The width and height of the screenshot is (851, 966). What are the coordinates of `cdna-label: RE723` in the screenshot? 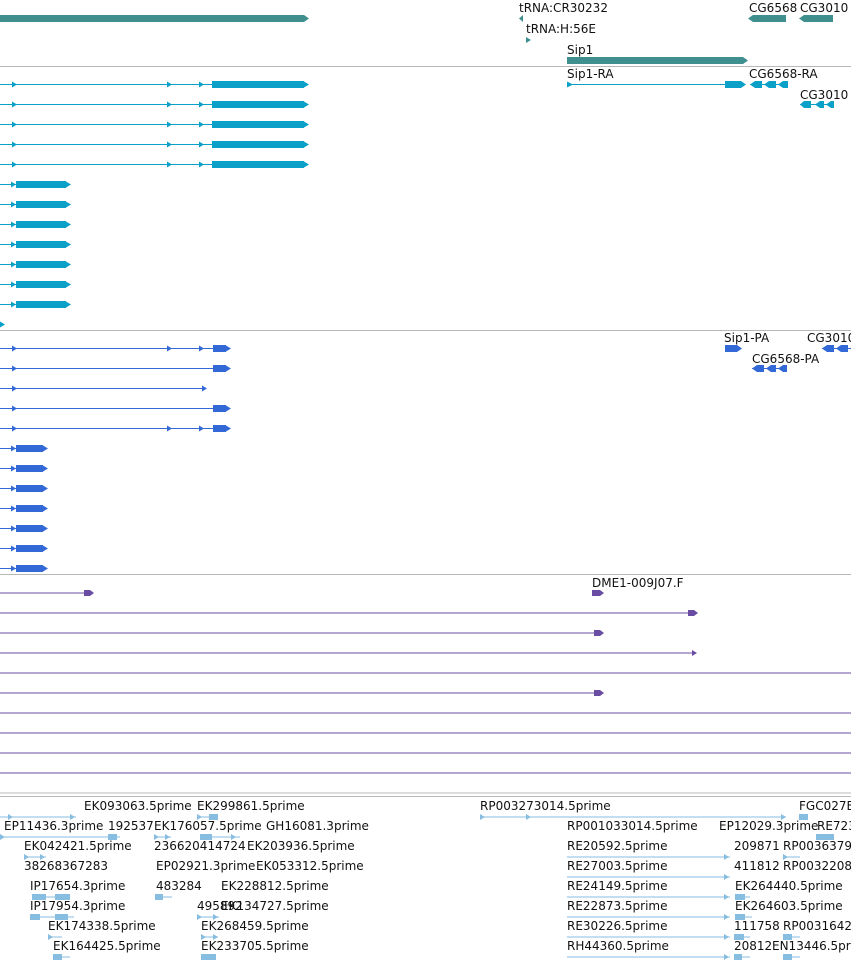 It's located at (834, 826).